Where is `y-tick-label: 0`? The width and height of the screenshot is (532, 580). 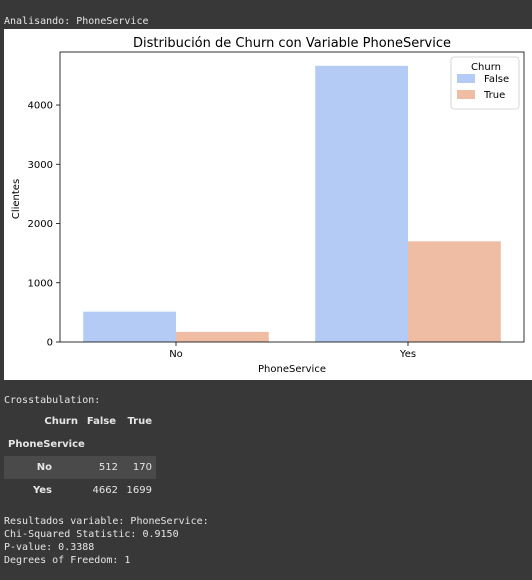 y-tick-label: 0 is located at coordinates (50, 343).